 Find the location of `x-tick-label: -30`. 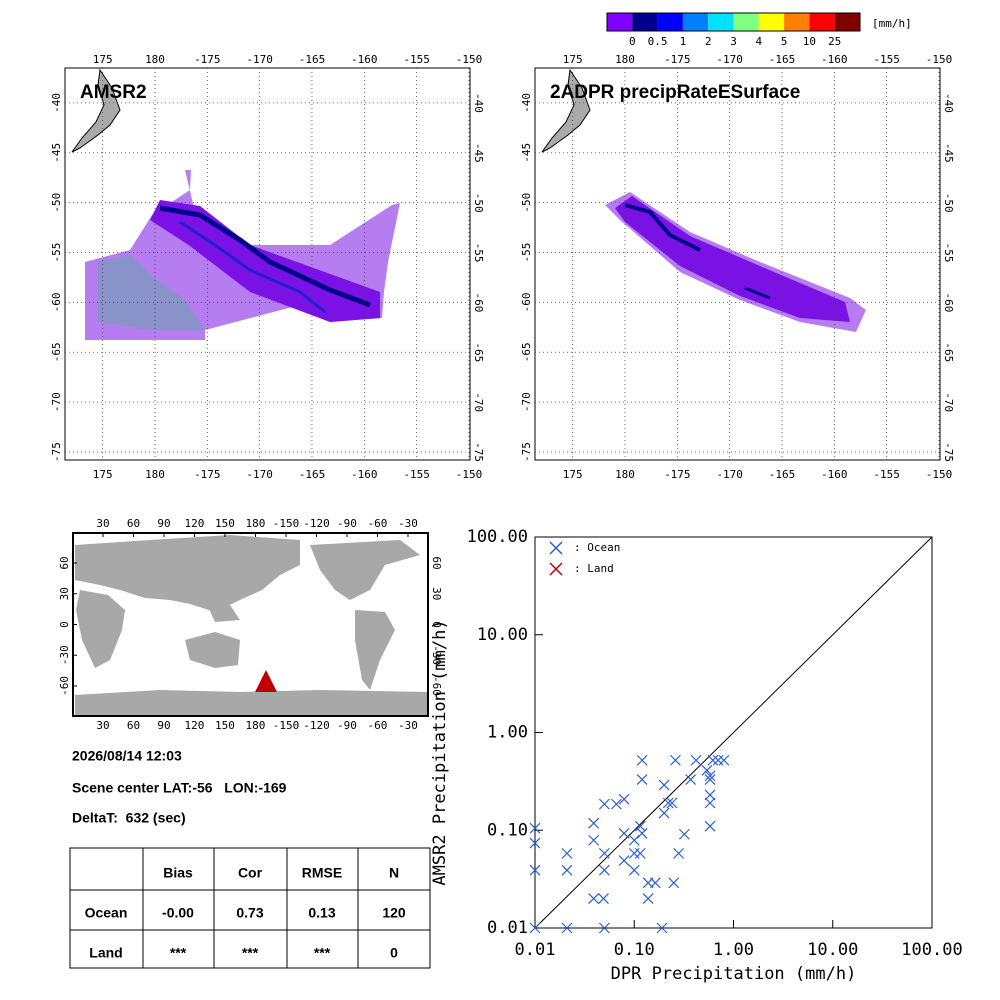

x-tick-label: -30 is located at coordinates (408, 523).